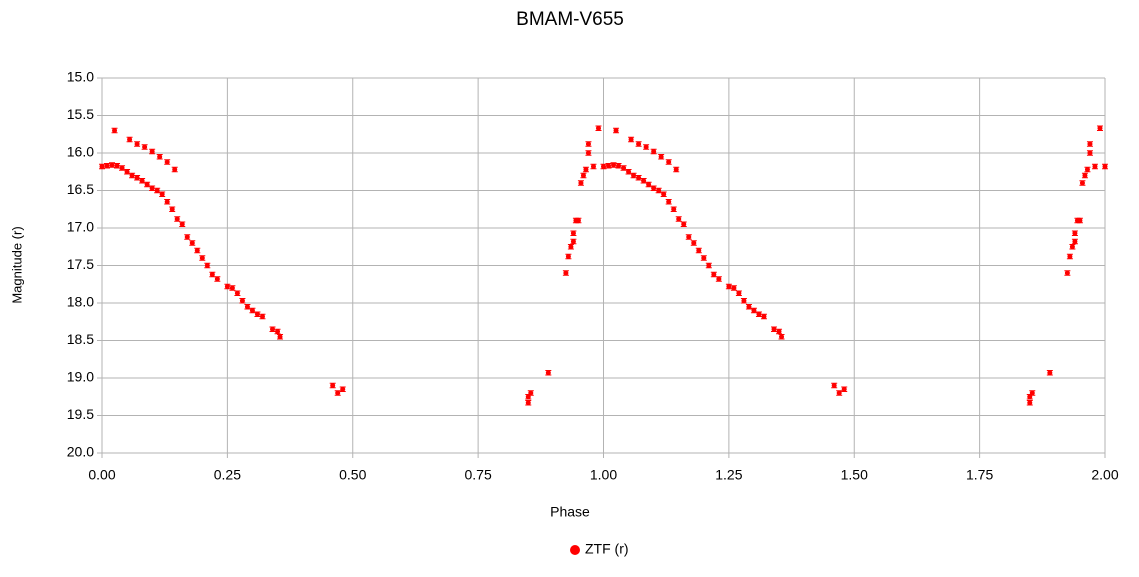  I want to click on x-tick-label: 0.25, so click(227, 475).